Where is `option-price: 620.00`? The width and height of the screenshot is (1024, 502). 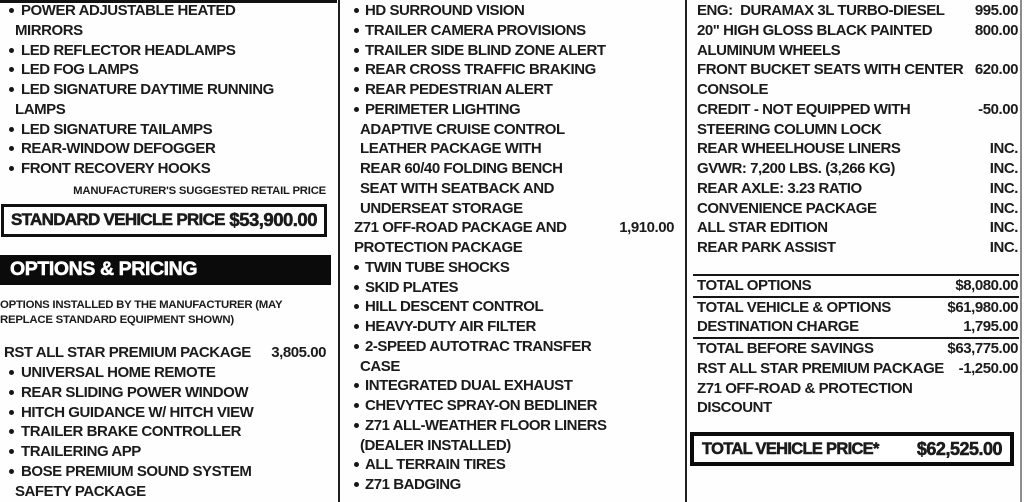
option-price: 620.00 is located at coordinates (996, 70).